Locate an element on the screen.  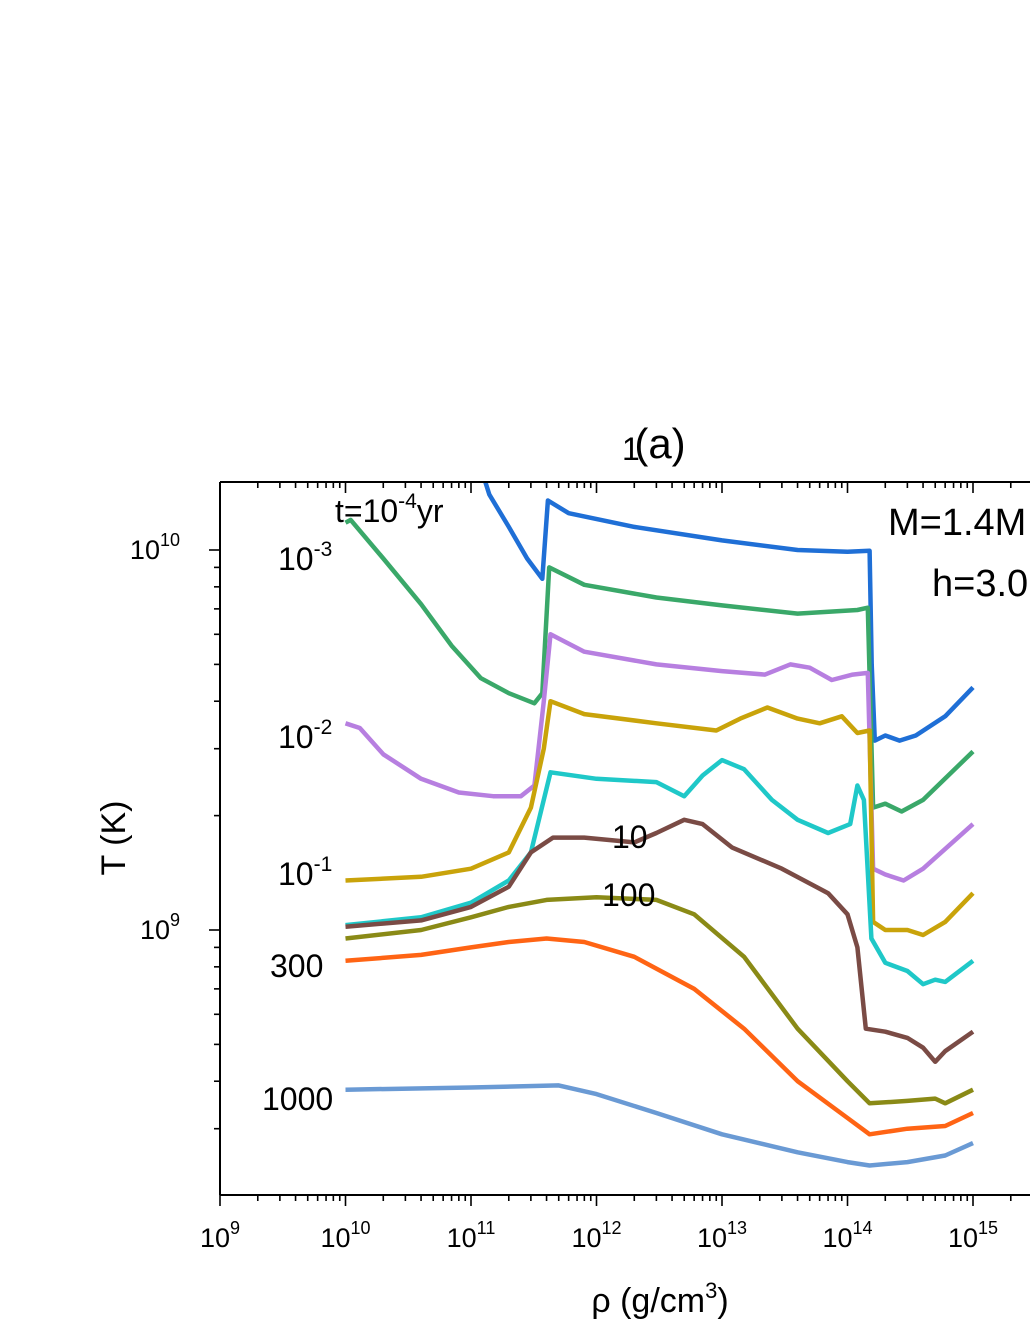
curve-label-2: 10-2 is located at coordinates (305, 735).